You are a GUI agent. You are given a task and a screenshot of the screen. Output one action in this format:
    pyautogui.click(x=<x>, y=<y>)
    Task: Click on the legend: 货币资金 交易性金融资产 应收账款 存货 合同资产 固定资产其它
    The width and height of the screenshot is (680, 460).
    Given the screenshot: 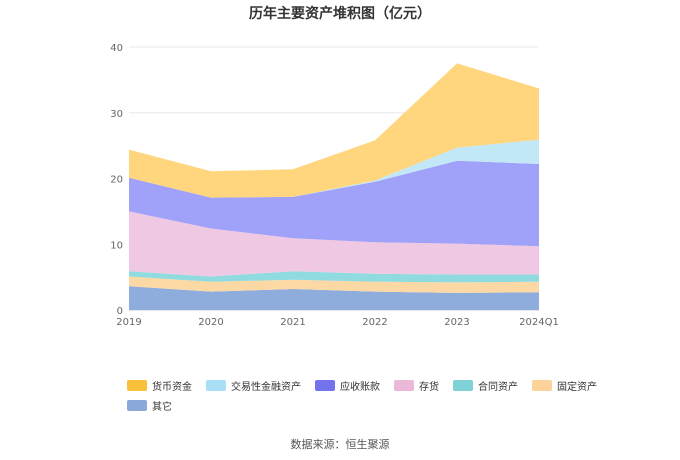 What is the action you would take?
    pyautogui.click(x=362, y=395)
    